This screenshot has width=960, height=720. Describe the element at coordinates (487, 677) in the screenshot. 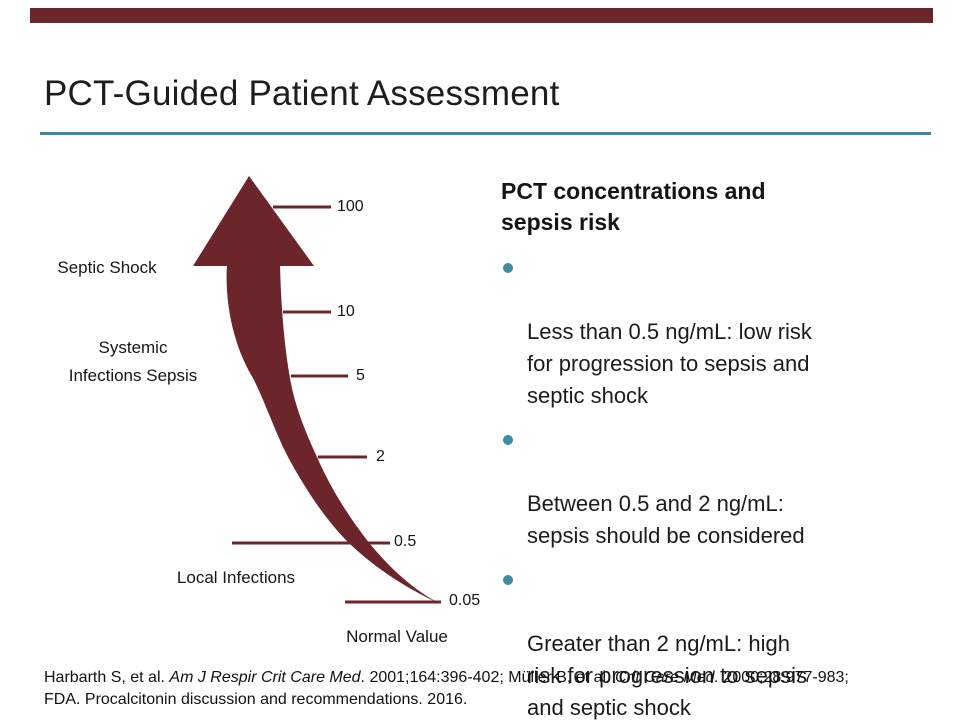

I see `citation-segment: . 2001;164:396-402; Müller B, et al.` at that location.